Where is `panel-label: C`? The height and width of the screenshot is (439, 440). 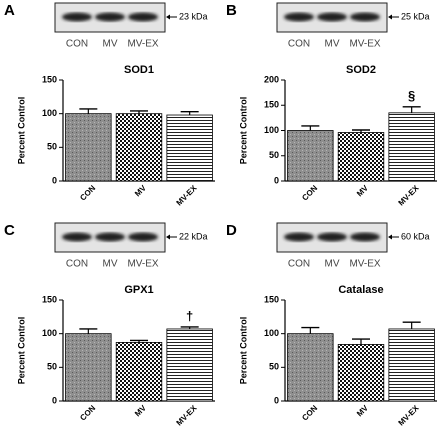 panel-label: C is located at coordinates (9, 230).